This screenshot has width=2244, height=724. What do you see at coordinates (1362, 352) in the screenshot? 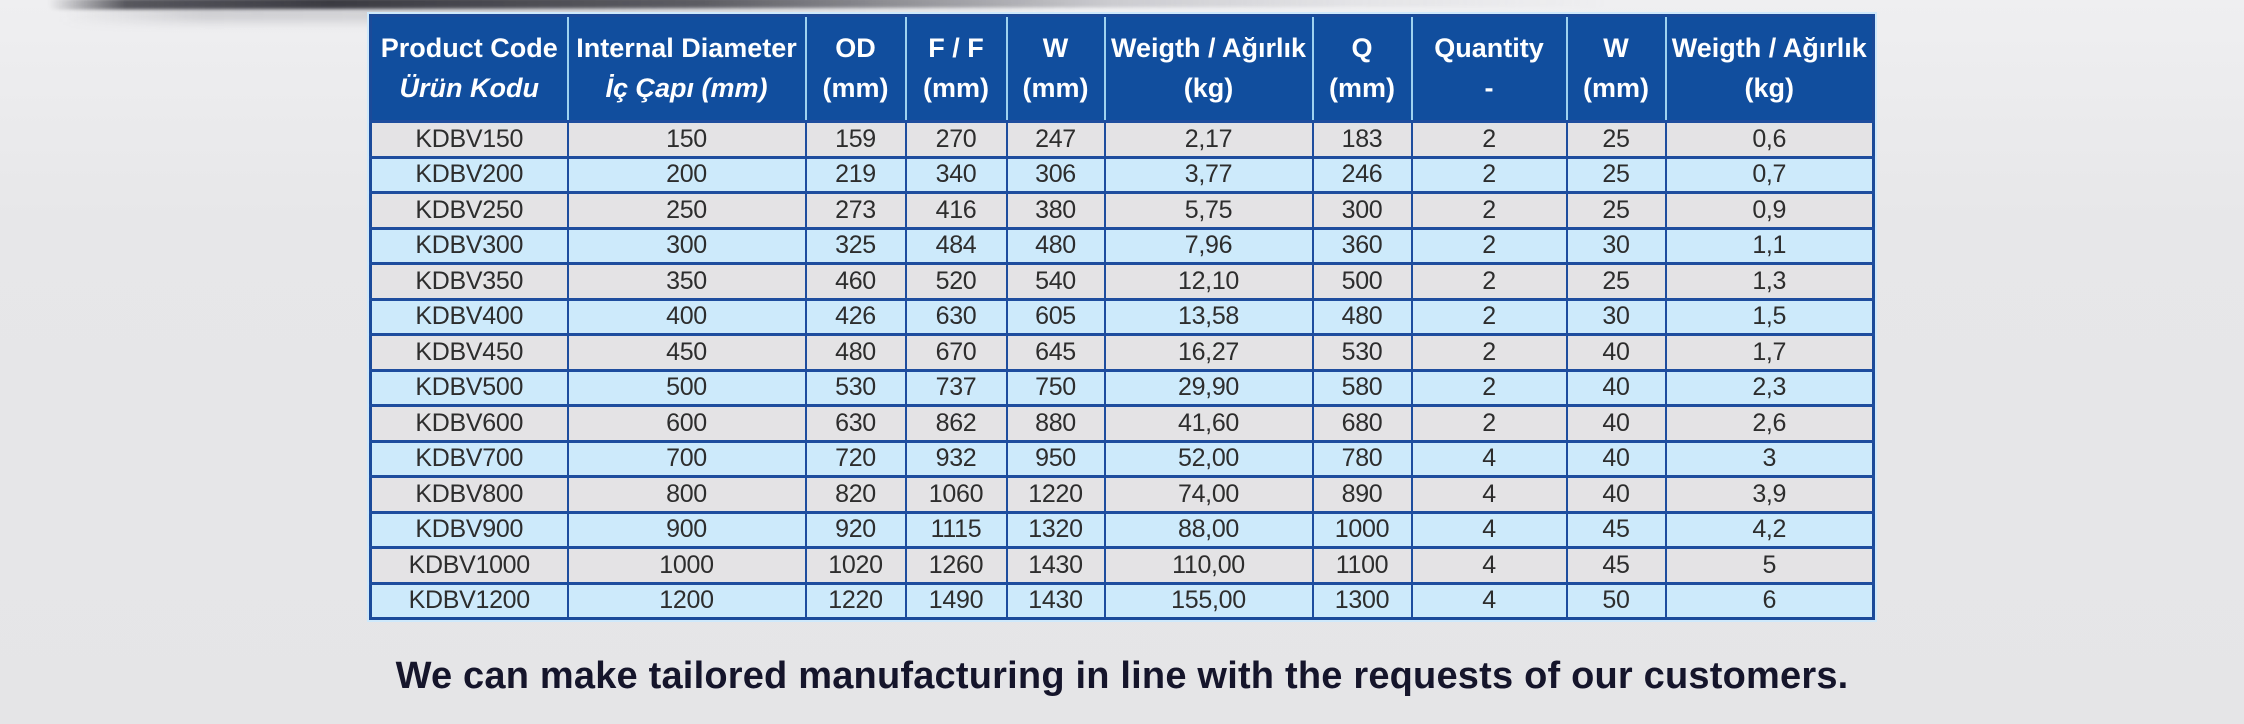
I see `table-cell: 530` at bounding box center [1362, 352].